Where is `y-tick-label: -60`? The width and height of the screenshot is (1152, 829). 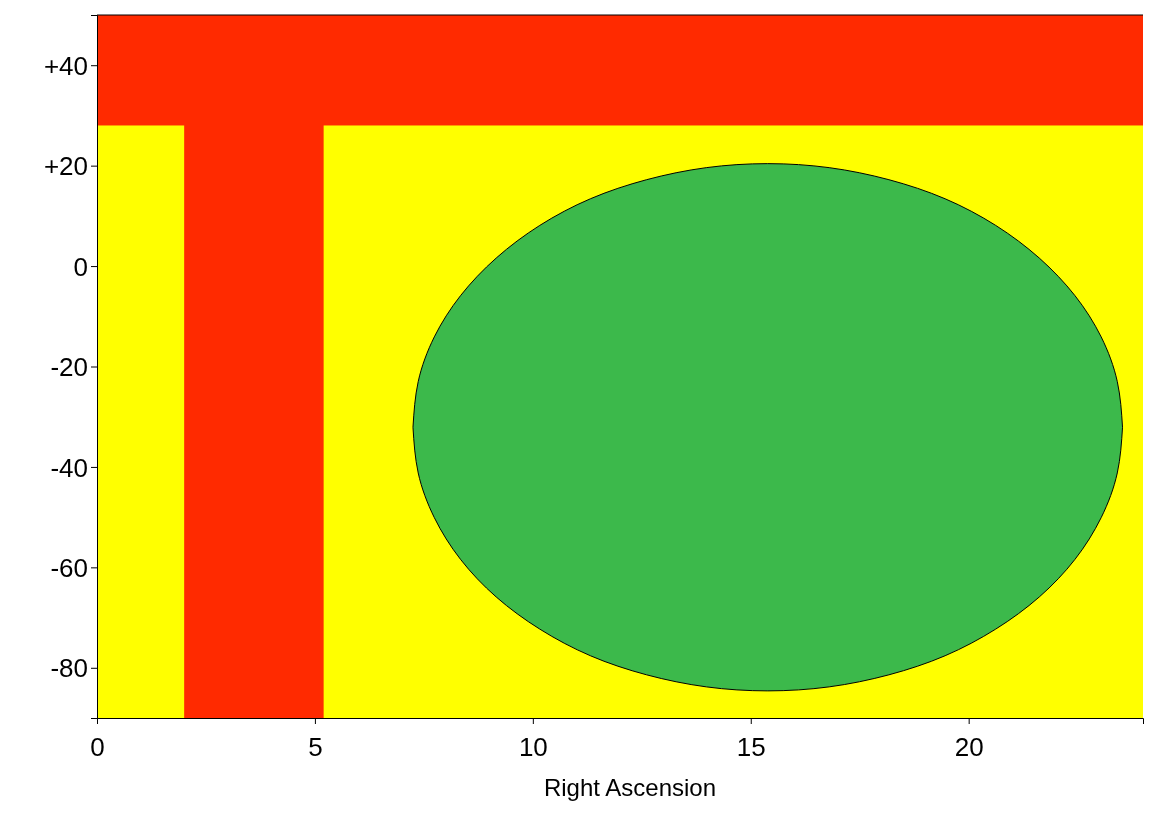 y-tick-label: -60 is located at coordinates (69, 567).